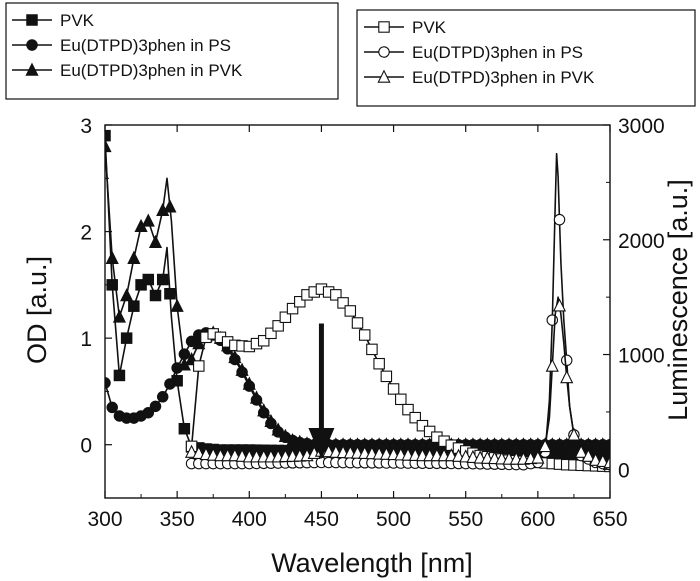 The image size is (700, 581). What do you see at coordinates (372, 563) in the screenshot?
I see `x-axis-title: Wavelength [nm]` at bounding box center [372, 563].